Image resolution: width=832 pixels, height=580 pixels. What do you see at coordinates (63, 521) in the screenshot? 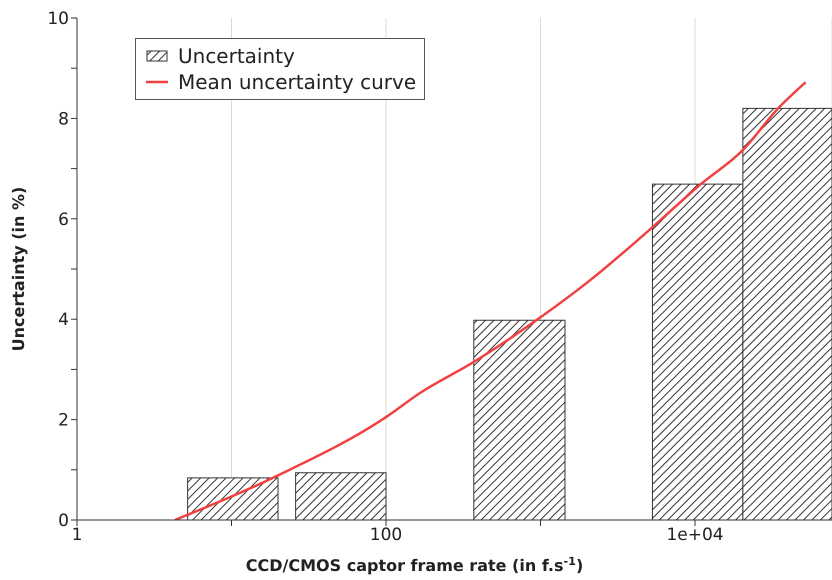
I see `y-tick-label: 0` at bounding box center [63, 521].